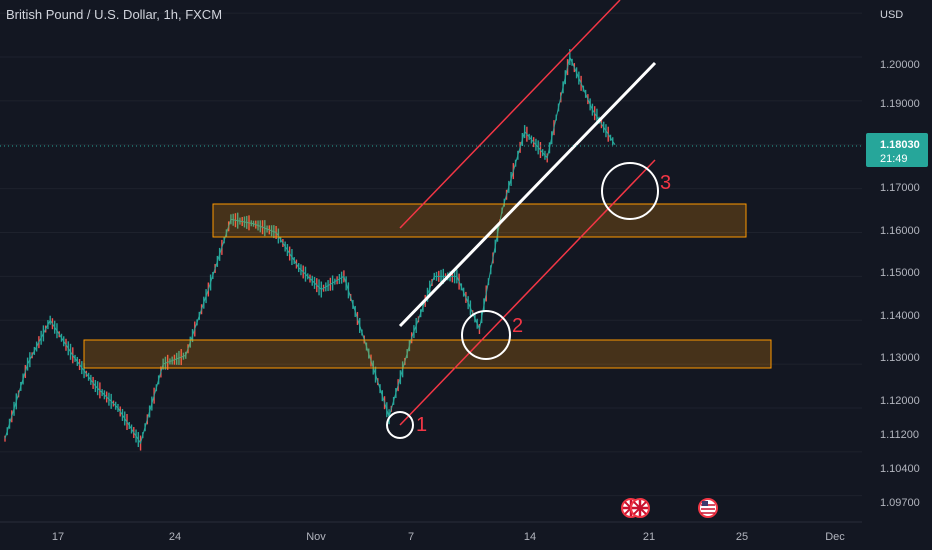 The width and height of the screenshot is (932, 550). Describe the element at coordinates (900, 503) in the screenshot. I see `price-tick: 1.09700` at that location.